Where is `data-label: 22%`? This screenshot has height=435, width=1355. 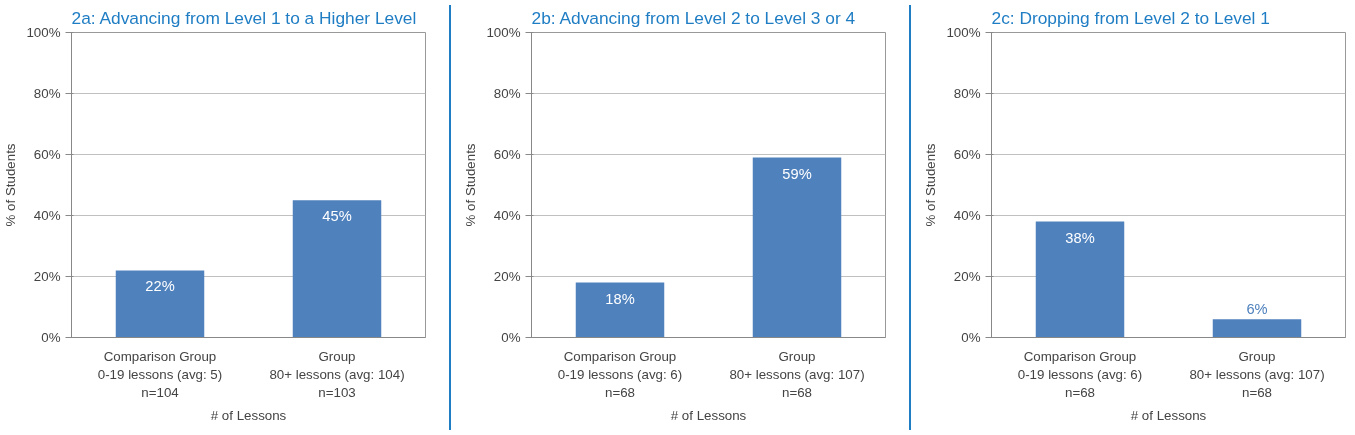
data-label: 22% is located at coordinates (160, 286).